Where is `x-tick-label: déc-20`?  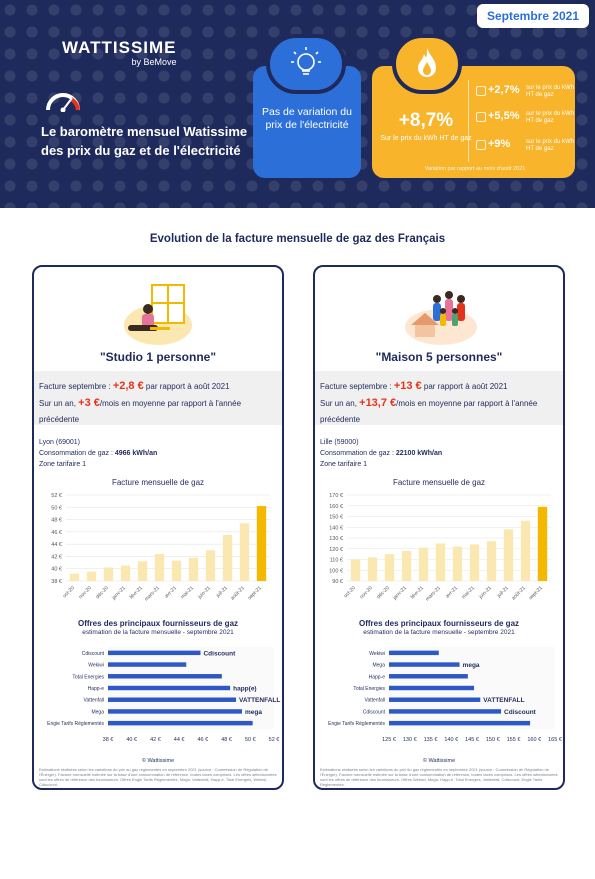
x-tick-label: déc-20 is located at coordinates (102, 592).